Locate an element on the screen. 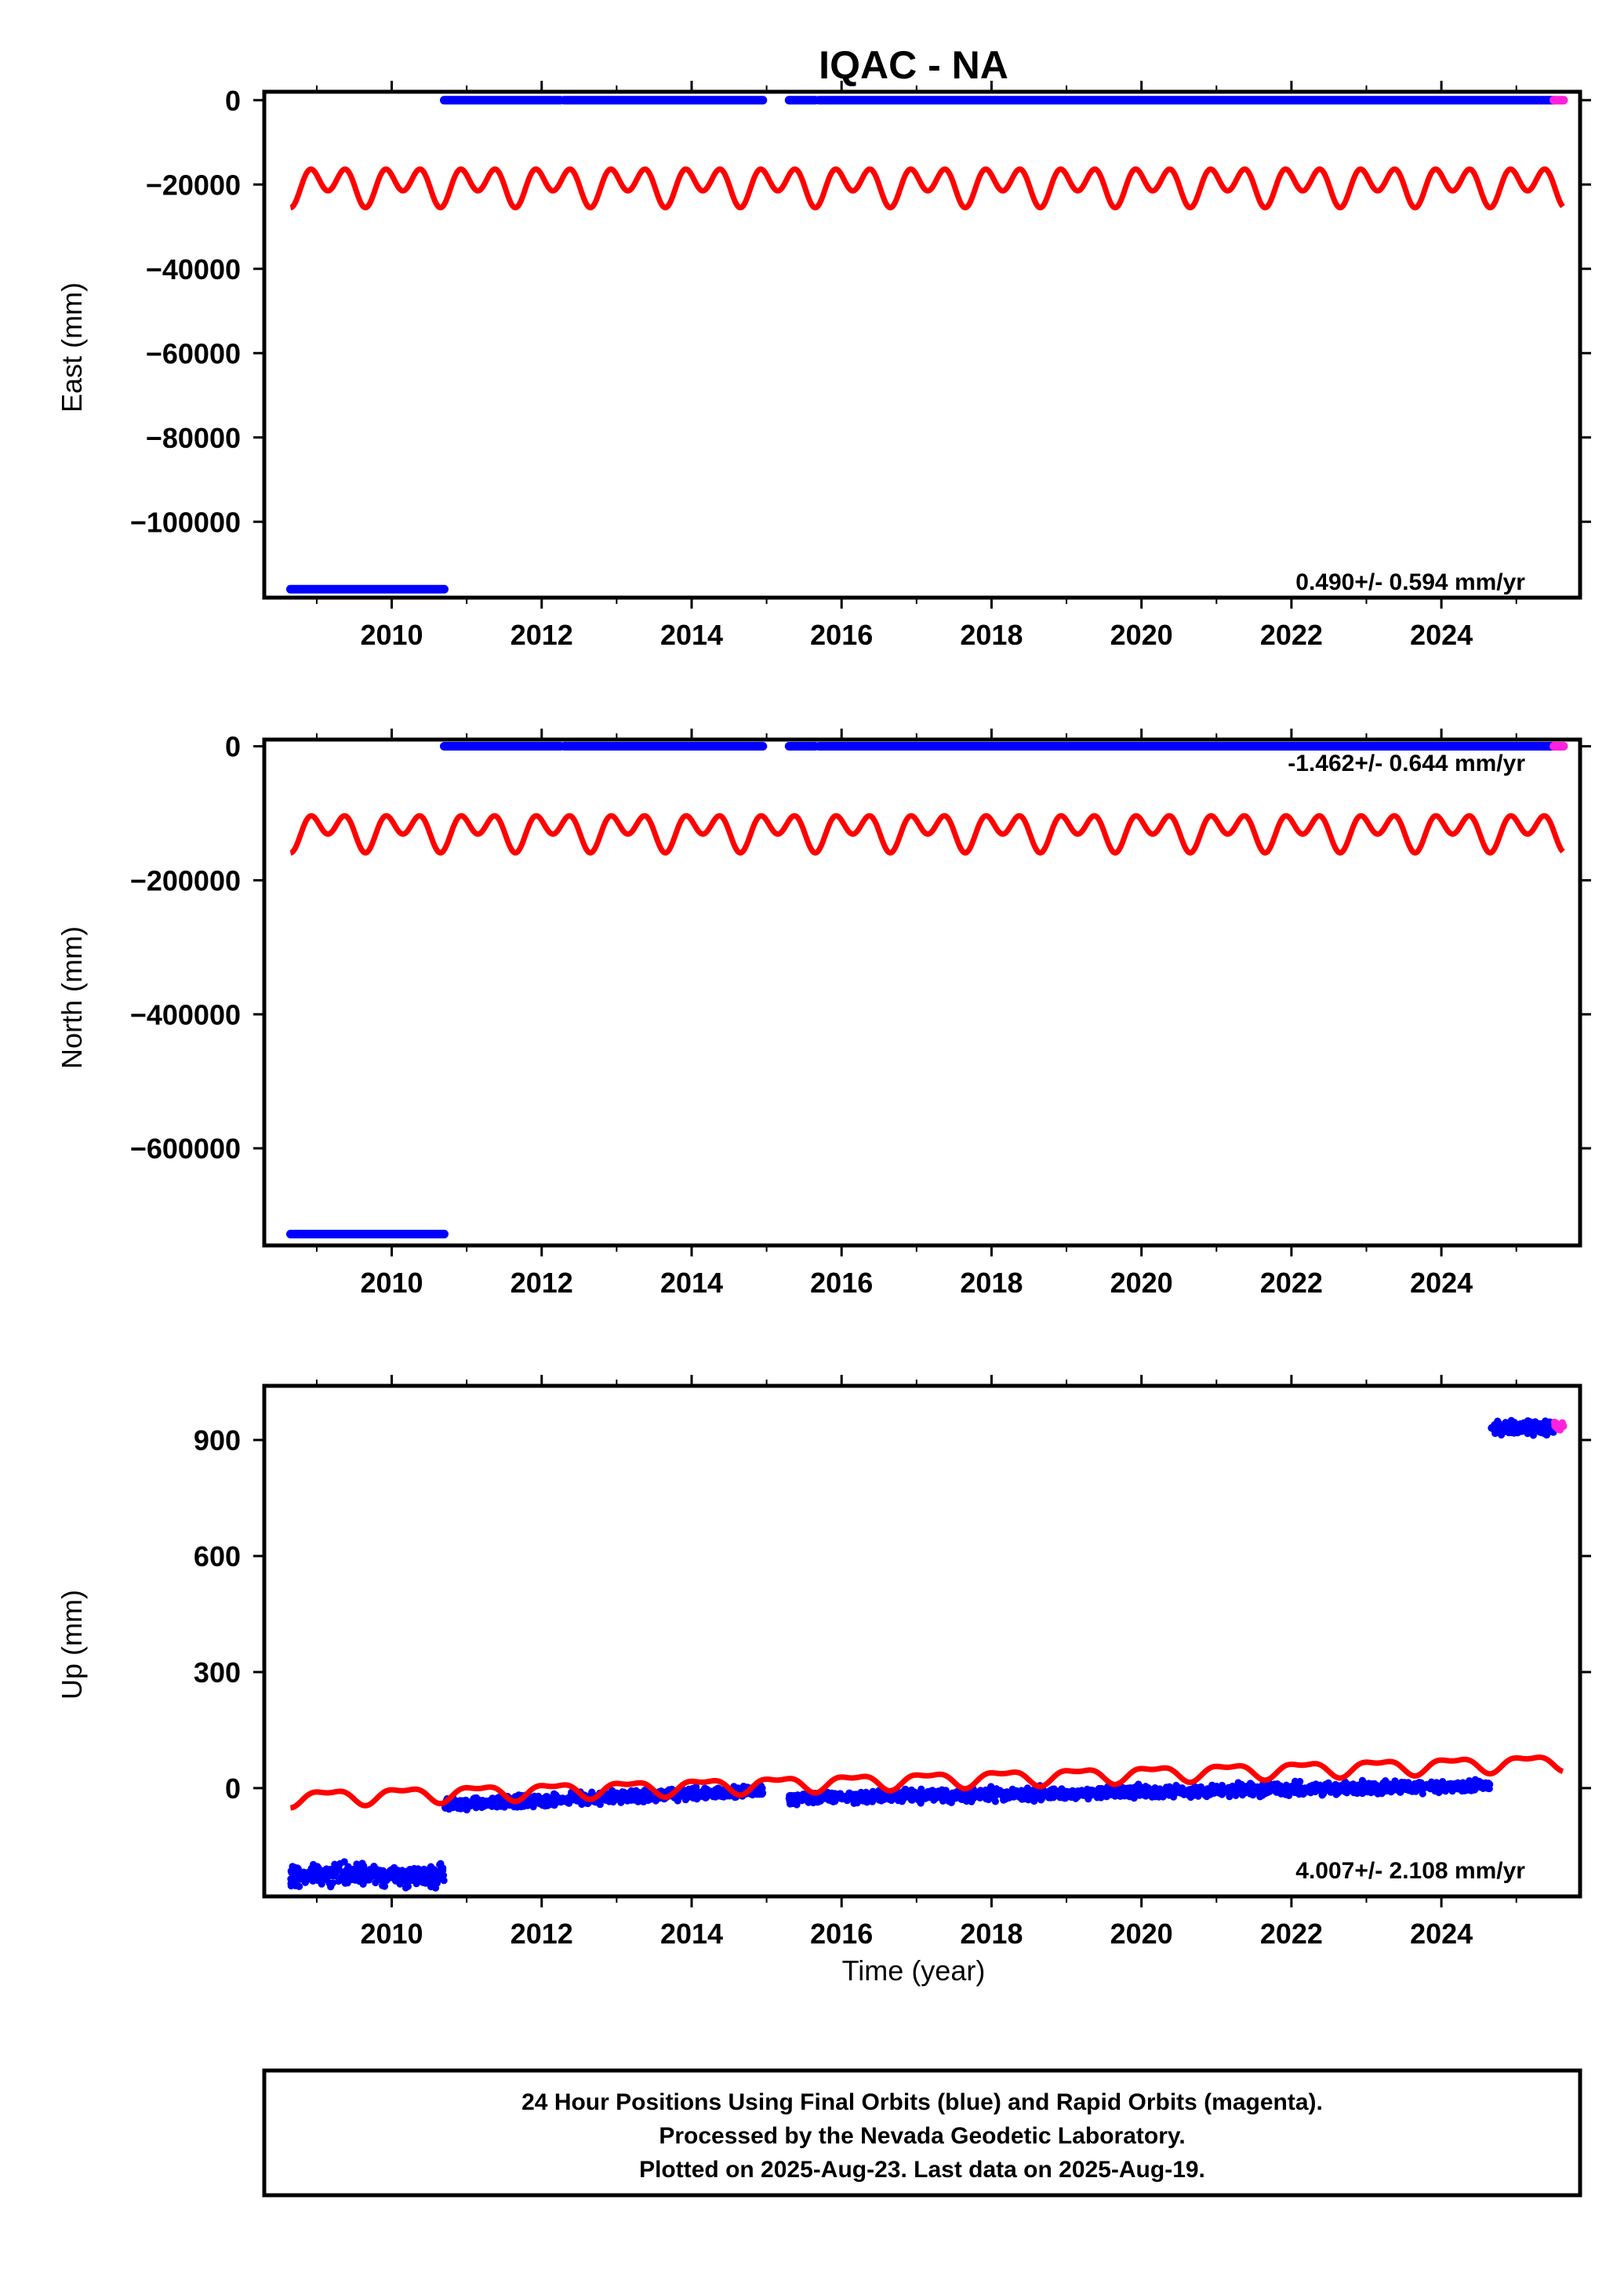 Image resolution: width=1624 pixels, height=2276 pixels. north-x-tick-label-4: 2018 is located at coordinates (991, 1283).